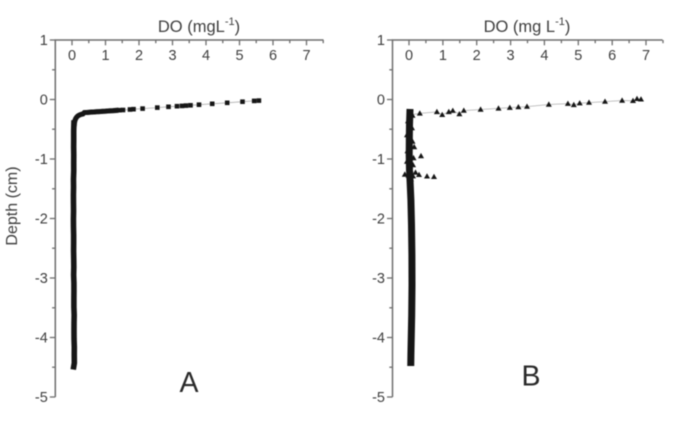 The width and height of the screenshot is (680, 423). I want to click on svg-text: DO (mgL-1), so click(199, 26).